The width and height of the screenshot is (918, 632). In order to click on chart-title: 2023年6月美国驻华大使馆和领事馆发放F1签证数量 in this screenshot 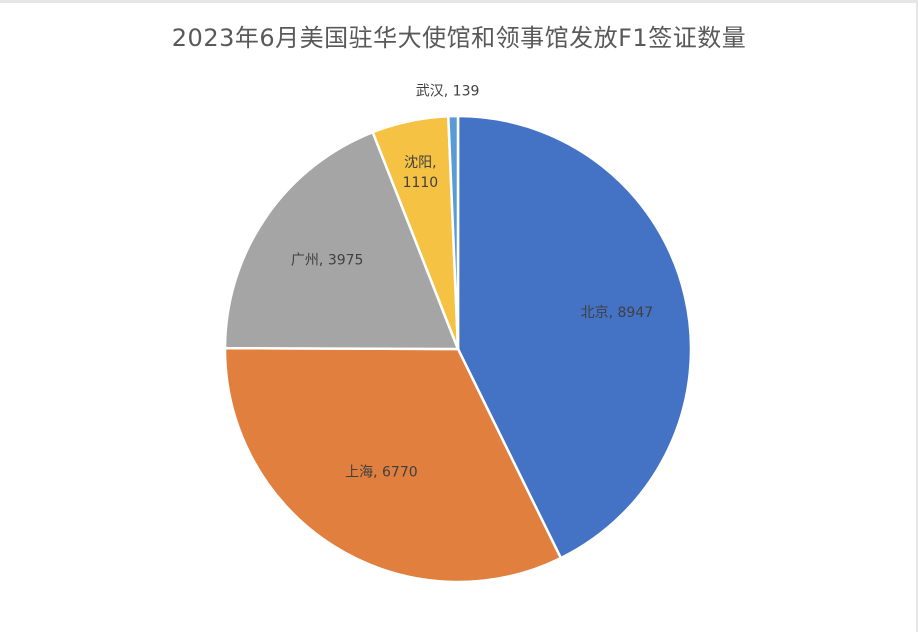, I will do `click(459, 38)`.